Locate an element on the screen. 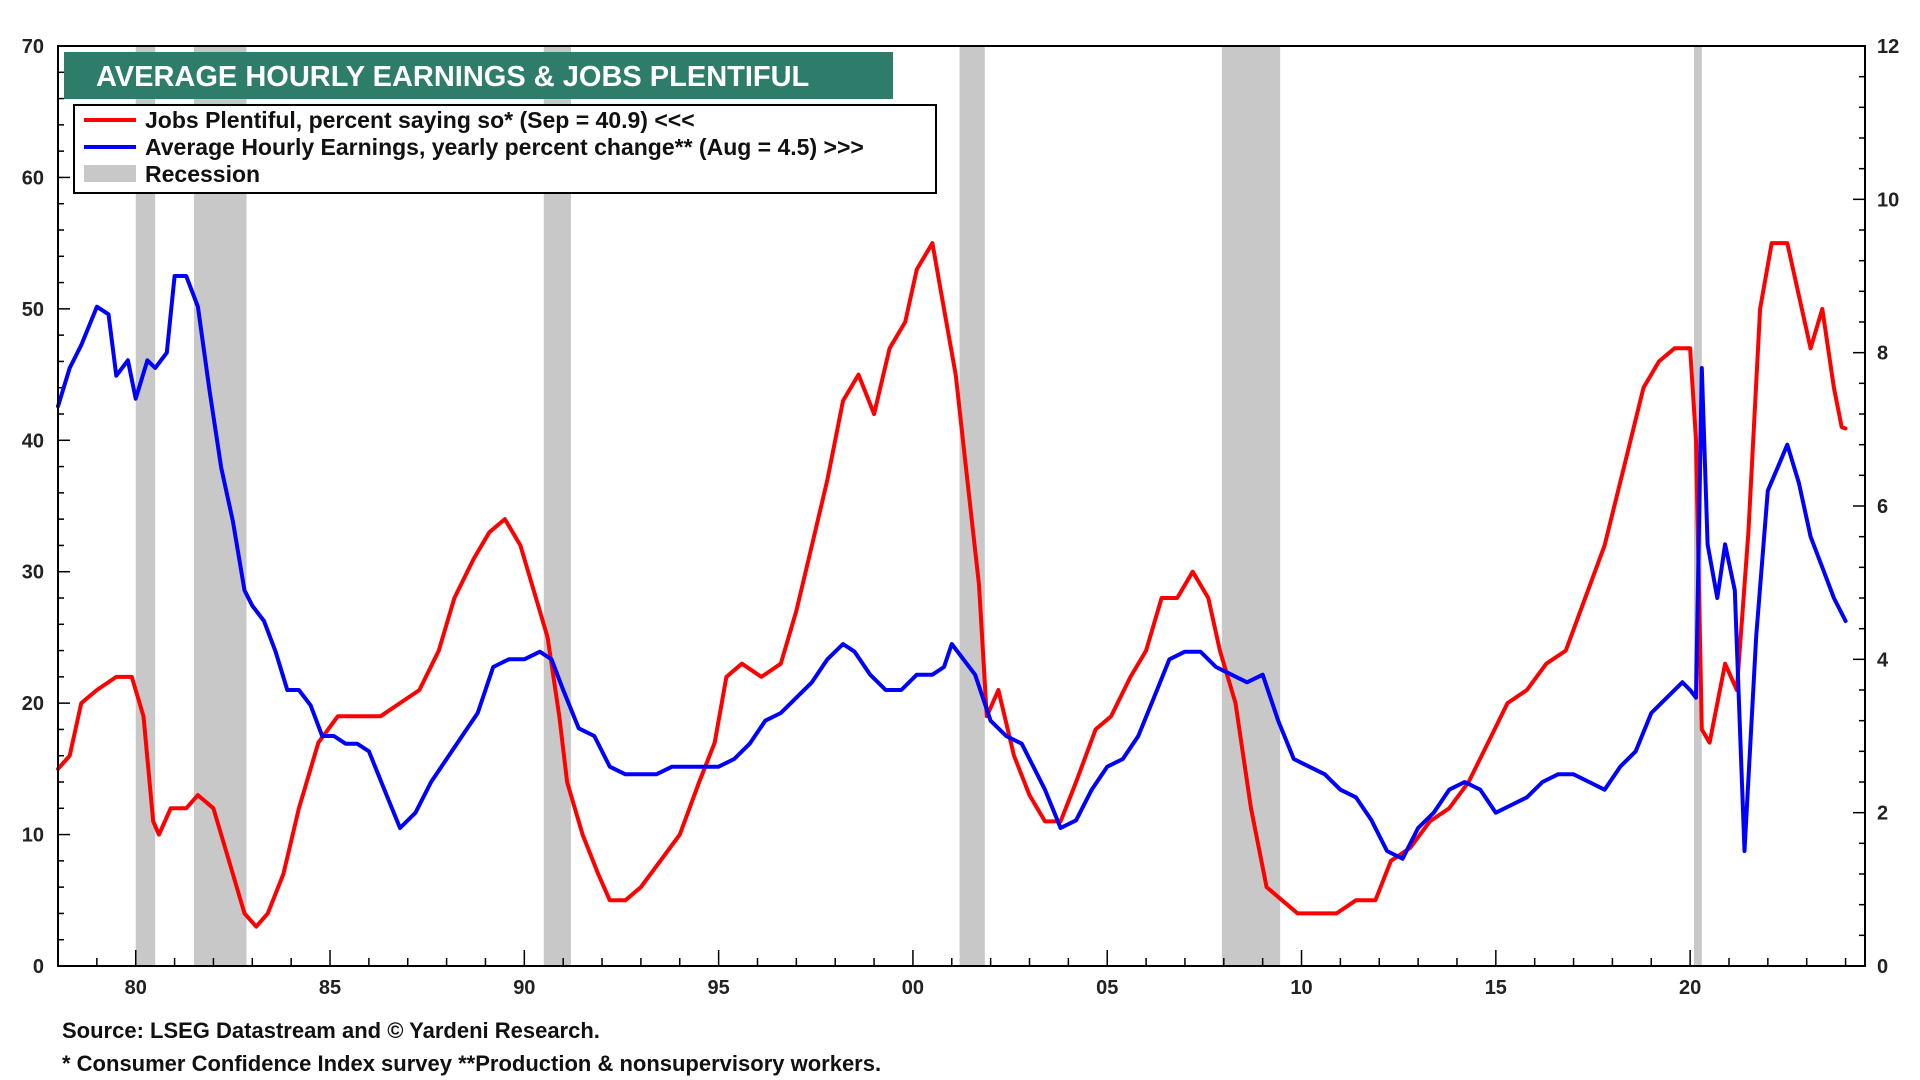  x-tick-label: 85 is located at coordinates (330, 988).